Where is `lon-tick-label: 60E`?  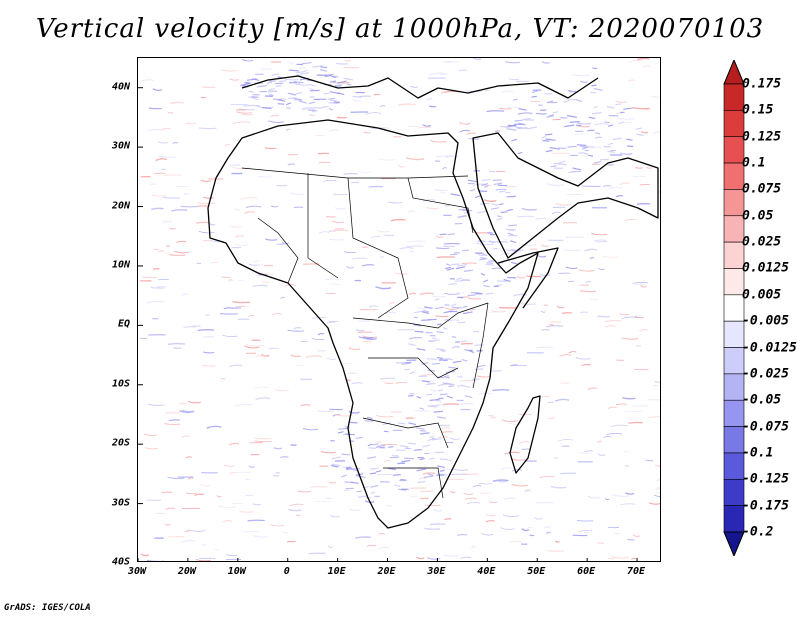 lon-tick-label: 60E is located at coordinates (586, 571).